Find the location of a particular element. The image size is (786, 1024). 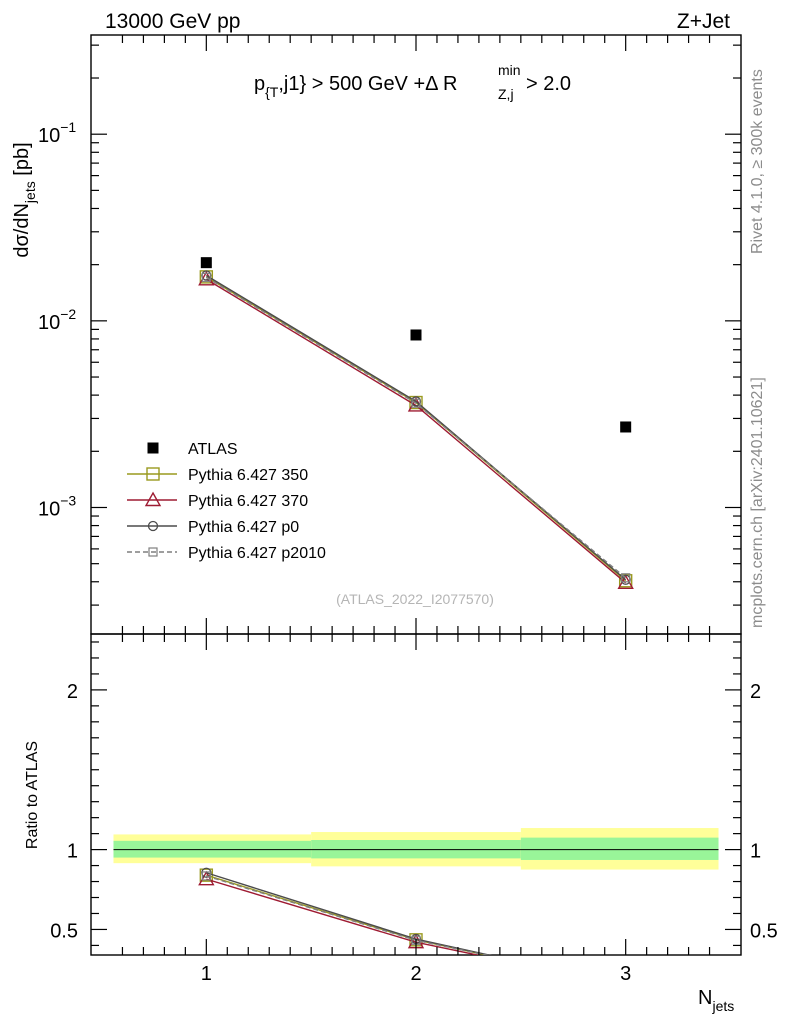

xlabel-sub: jets is located at coordinates (722, 1006).